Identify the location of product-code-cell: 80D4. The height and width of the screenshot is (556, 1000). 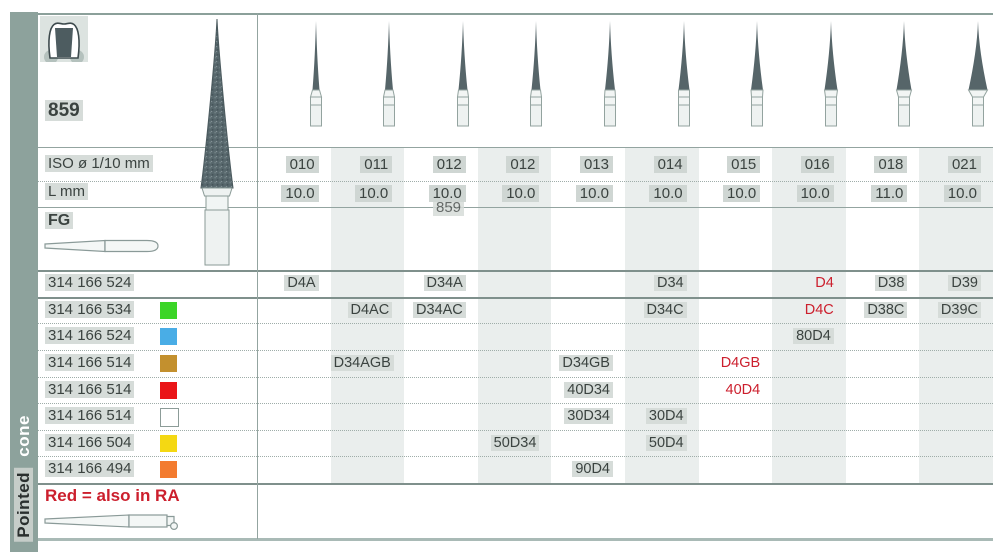
(803, 336).